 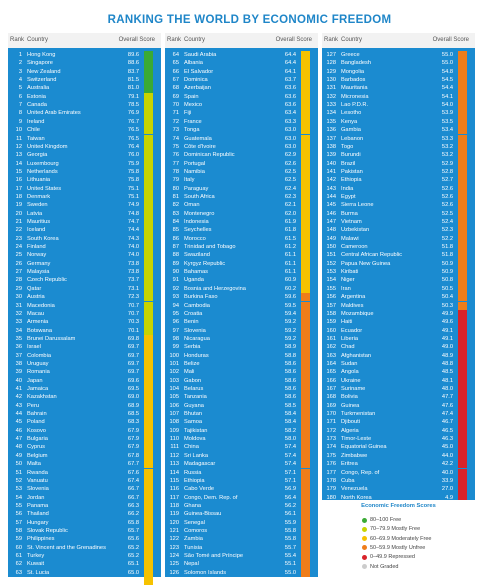 I want to click on table-row: 133 Lao P.D.R. 54.0, so click(x=398, y=105).